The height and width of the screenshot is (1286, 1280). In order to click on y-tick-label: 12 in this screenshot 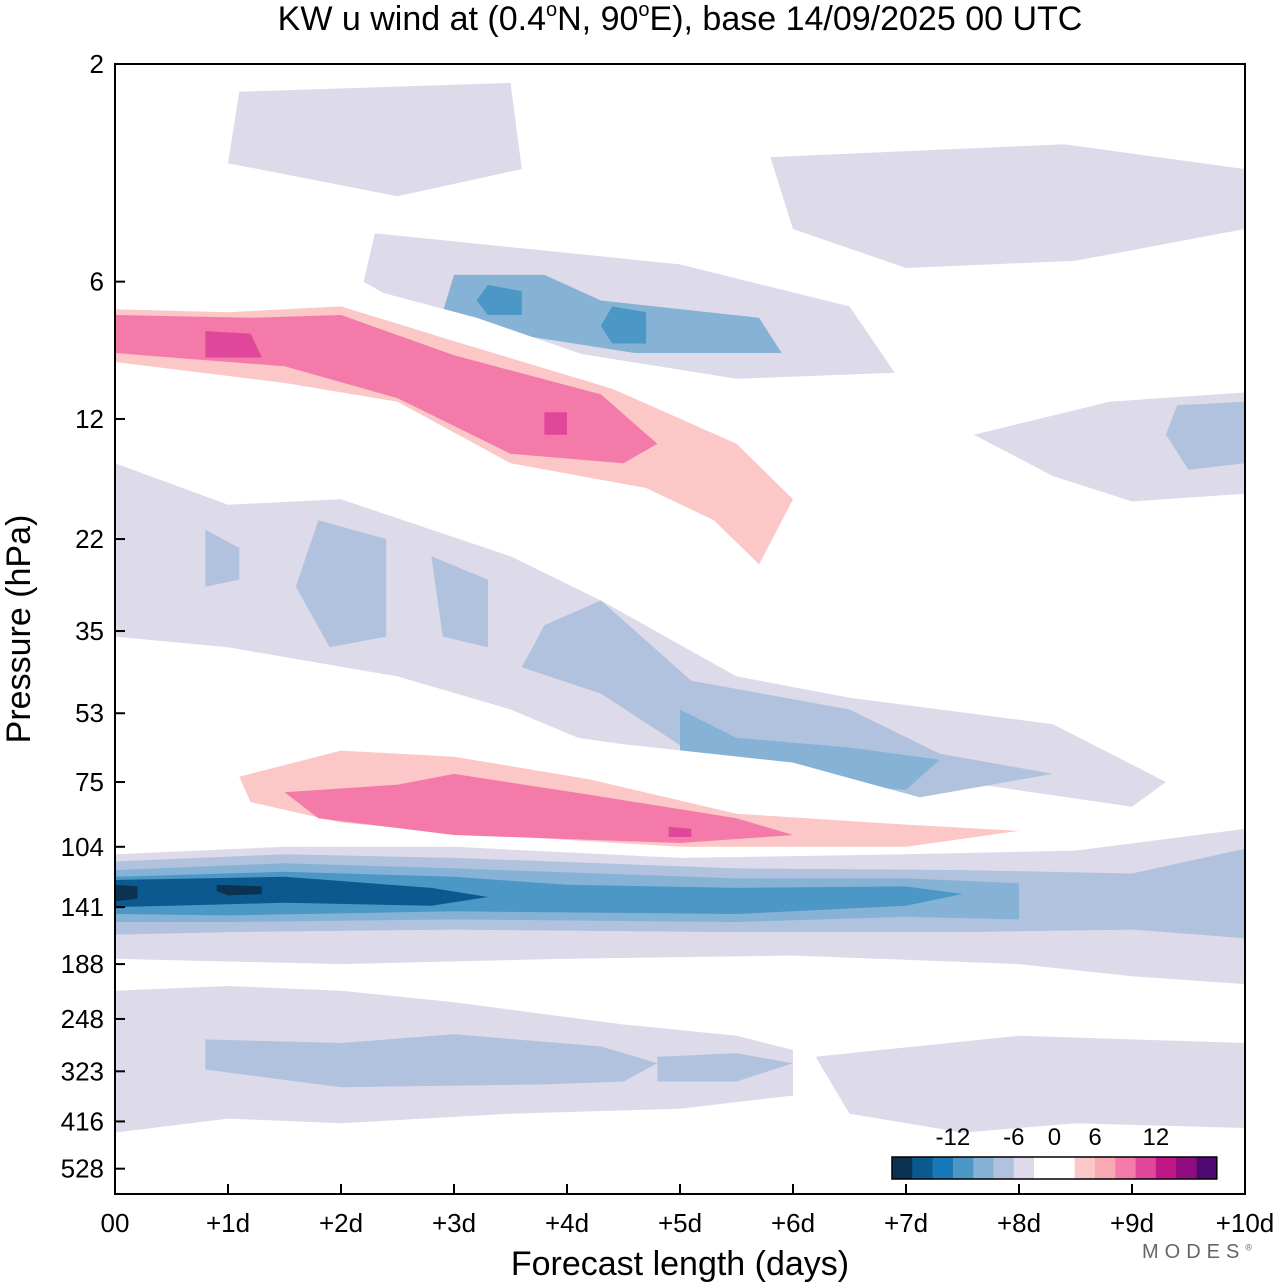, I will do `click(89, 419)`.